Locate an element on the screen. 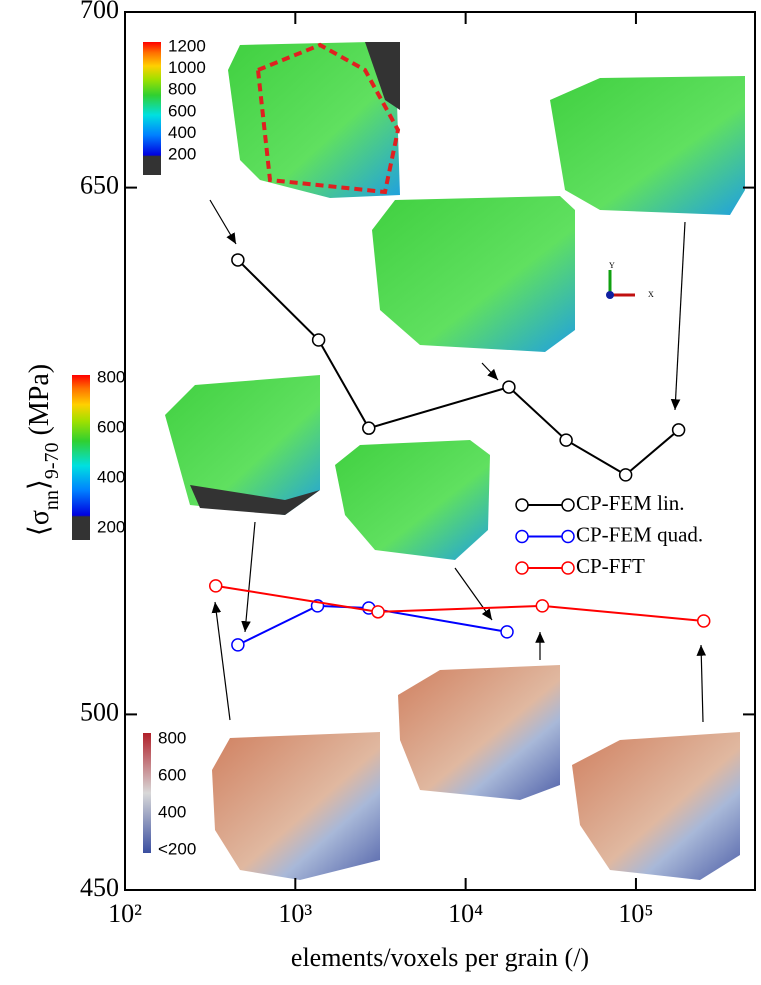  x-tick-label: 10² is located at coordinates (125, 913).